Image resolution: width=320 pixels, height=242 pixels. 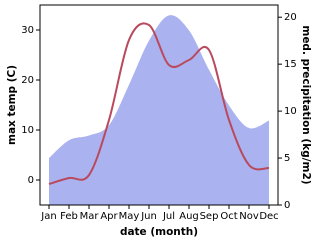 What do you see at coordinates (228, 216) in the screenshot?
I see `x-tick-label: Oct` at bounding box center [228, 216].